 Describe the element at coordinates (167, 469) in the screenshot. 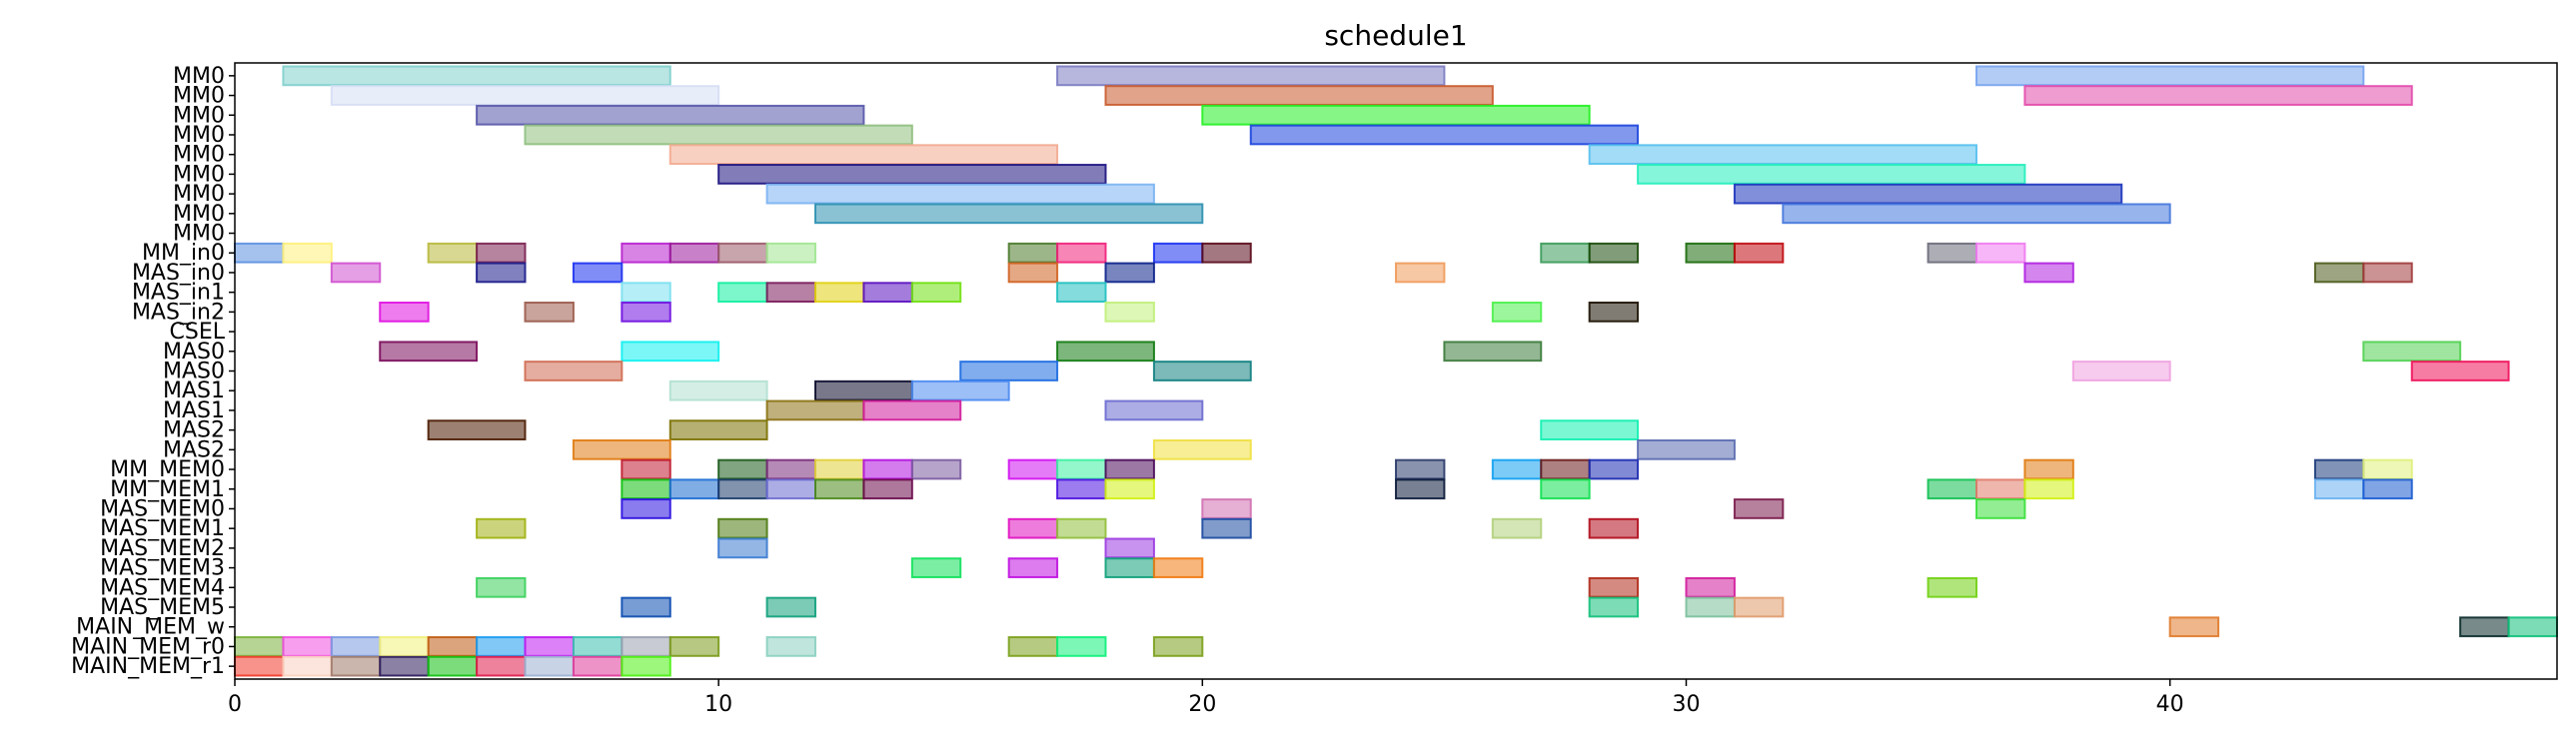

I see `row-label: MM_MEM0` at that location.